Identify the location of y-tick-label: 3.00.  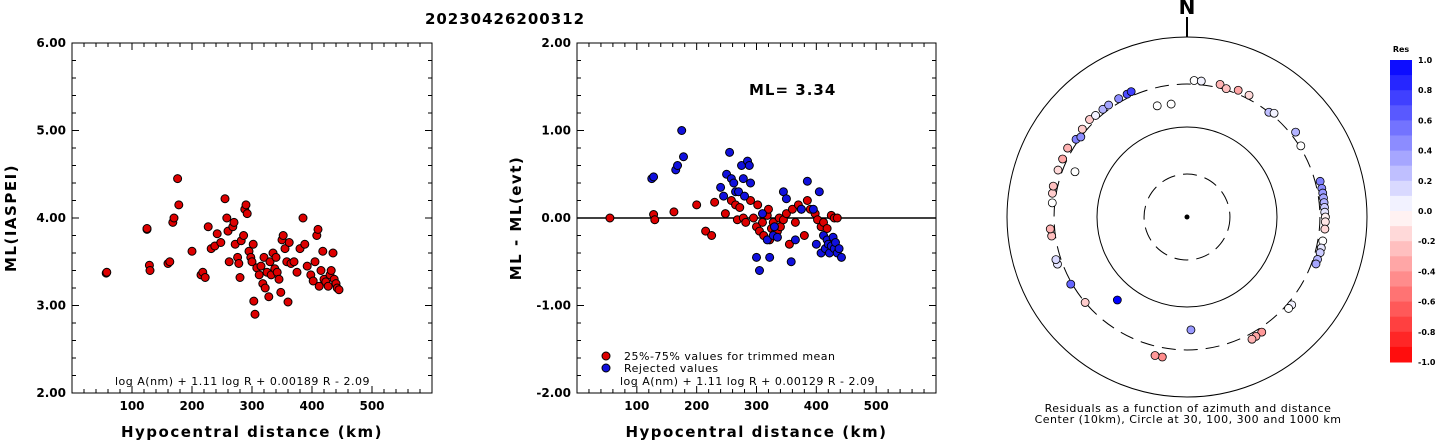
(51, 306).